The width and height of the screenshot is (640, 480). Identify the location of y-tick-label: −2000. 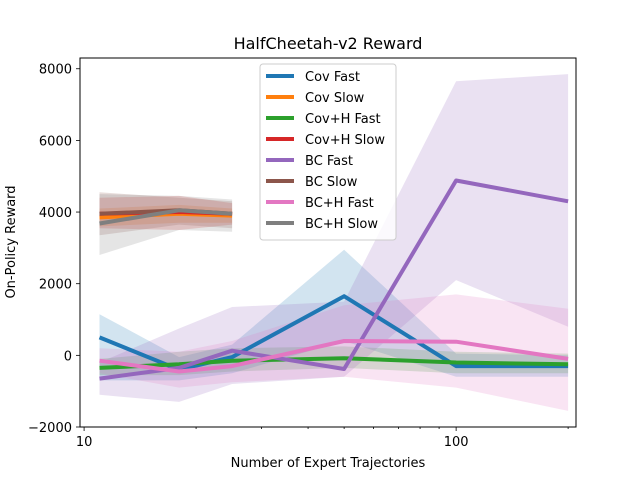
(50, 428).